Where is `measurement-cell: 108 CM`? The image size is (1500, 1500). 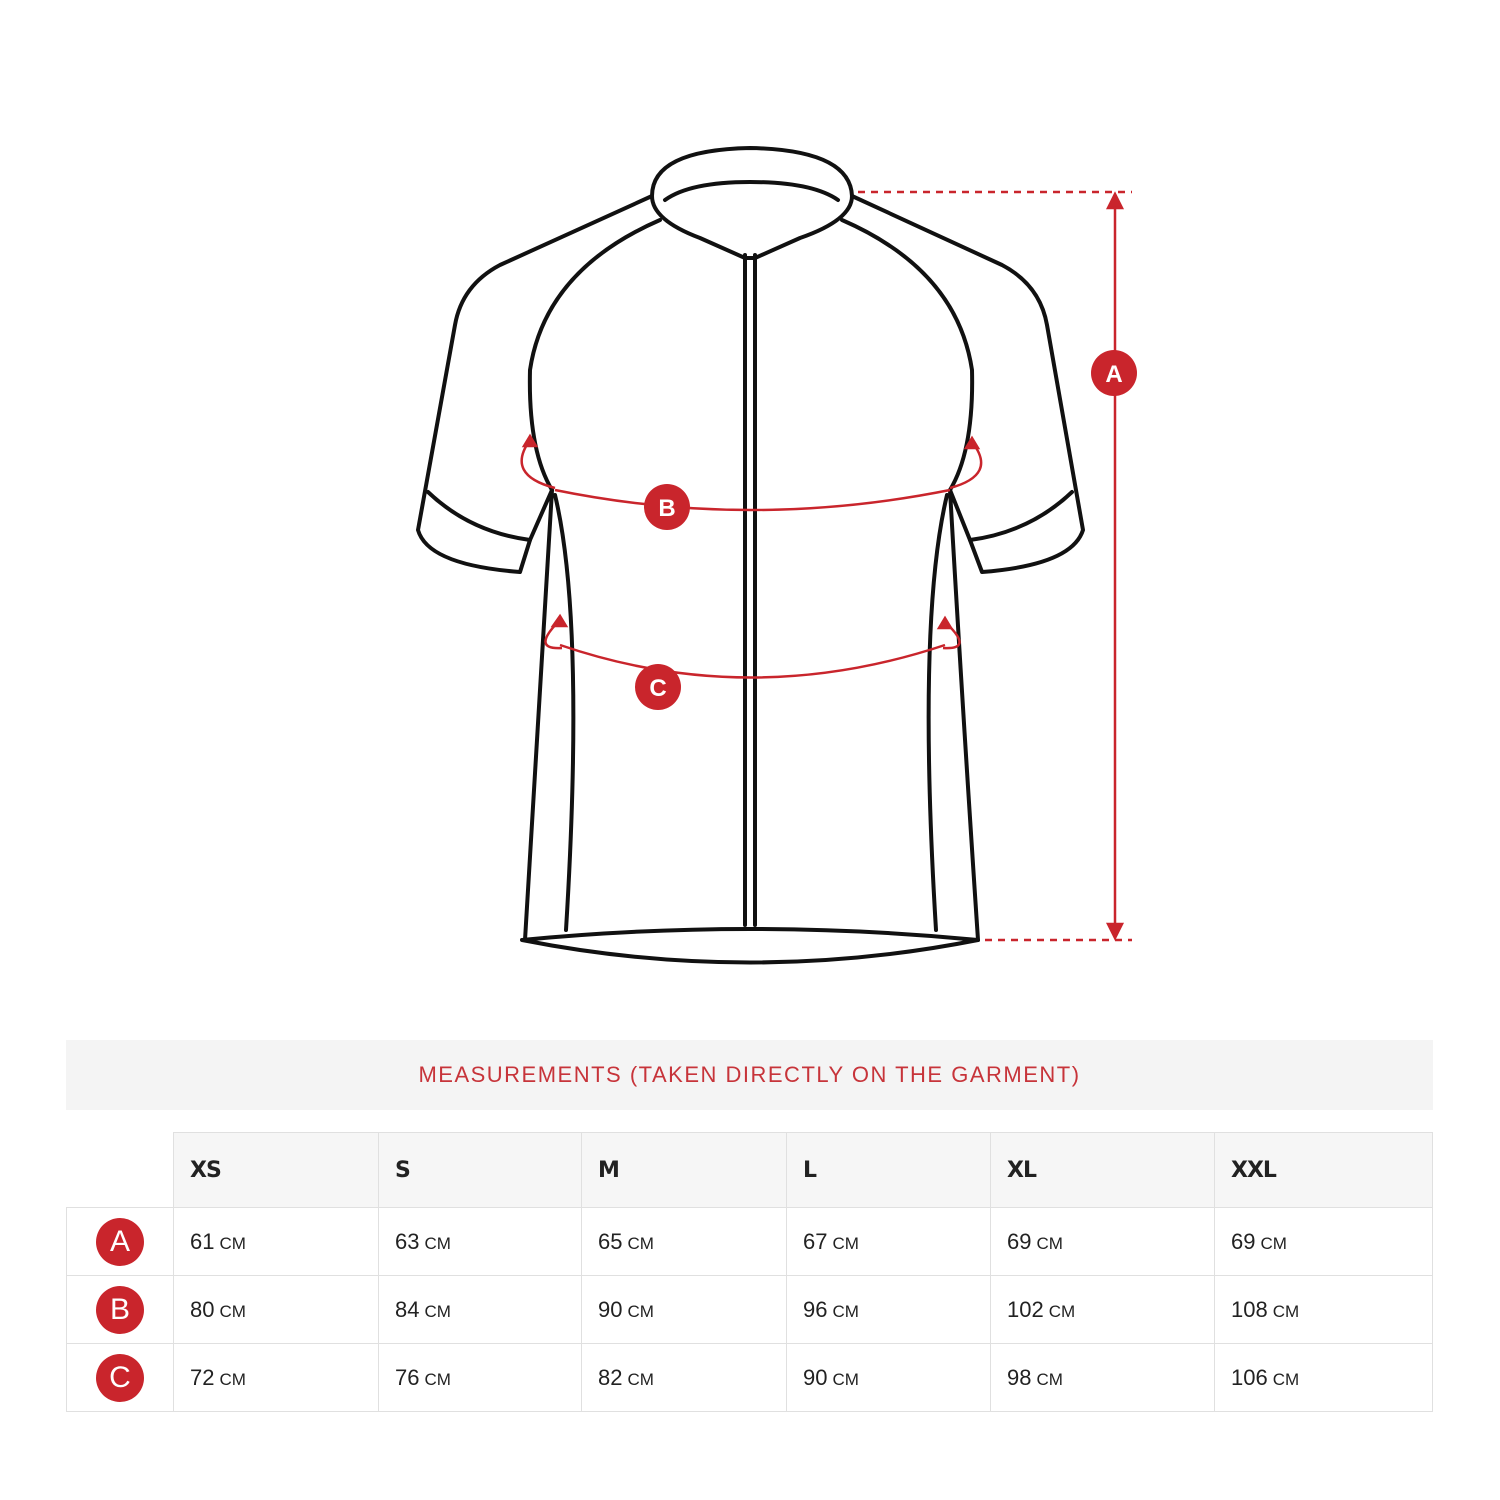 measurement-cell: 108 CM is located at coordinates (1323, 1309).